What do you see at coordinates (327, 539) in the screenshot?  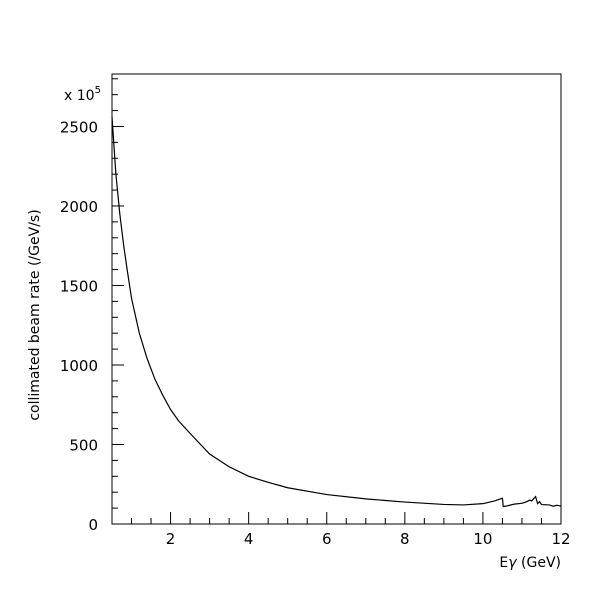 I see `x-tick-label: 6` at bounding box center [327, 539].